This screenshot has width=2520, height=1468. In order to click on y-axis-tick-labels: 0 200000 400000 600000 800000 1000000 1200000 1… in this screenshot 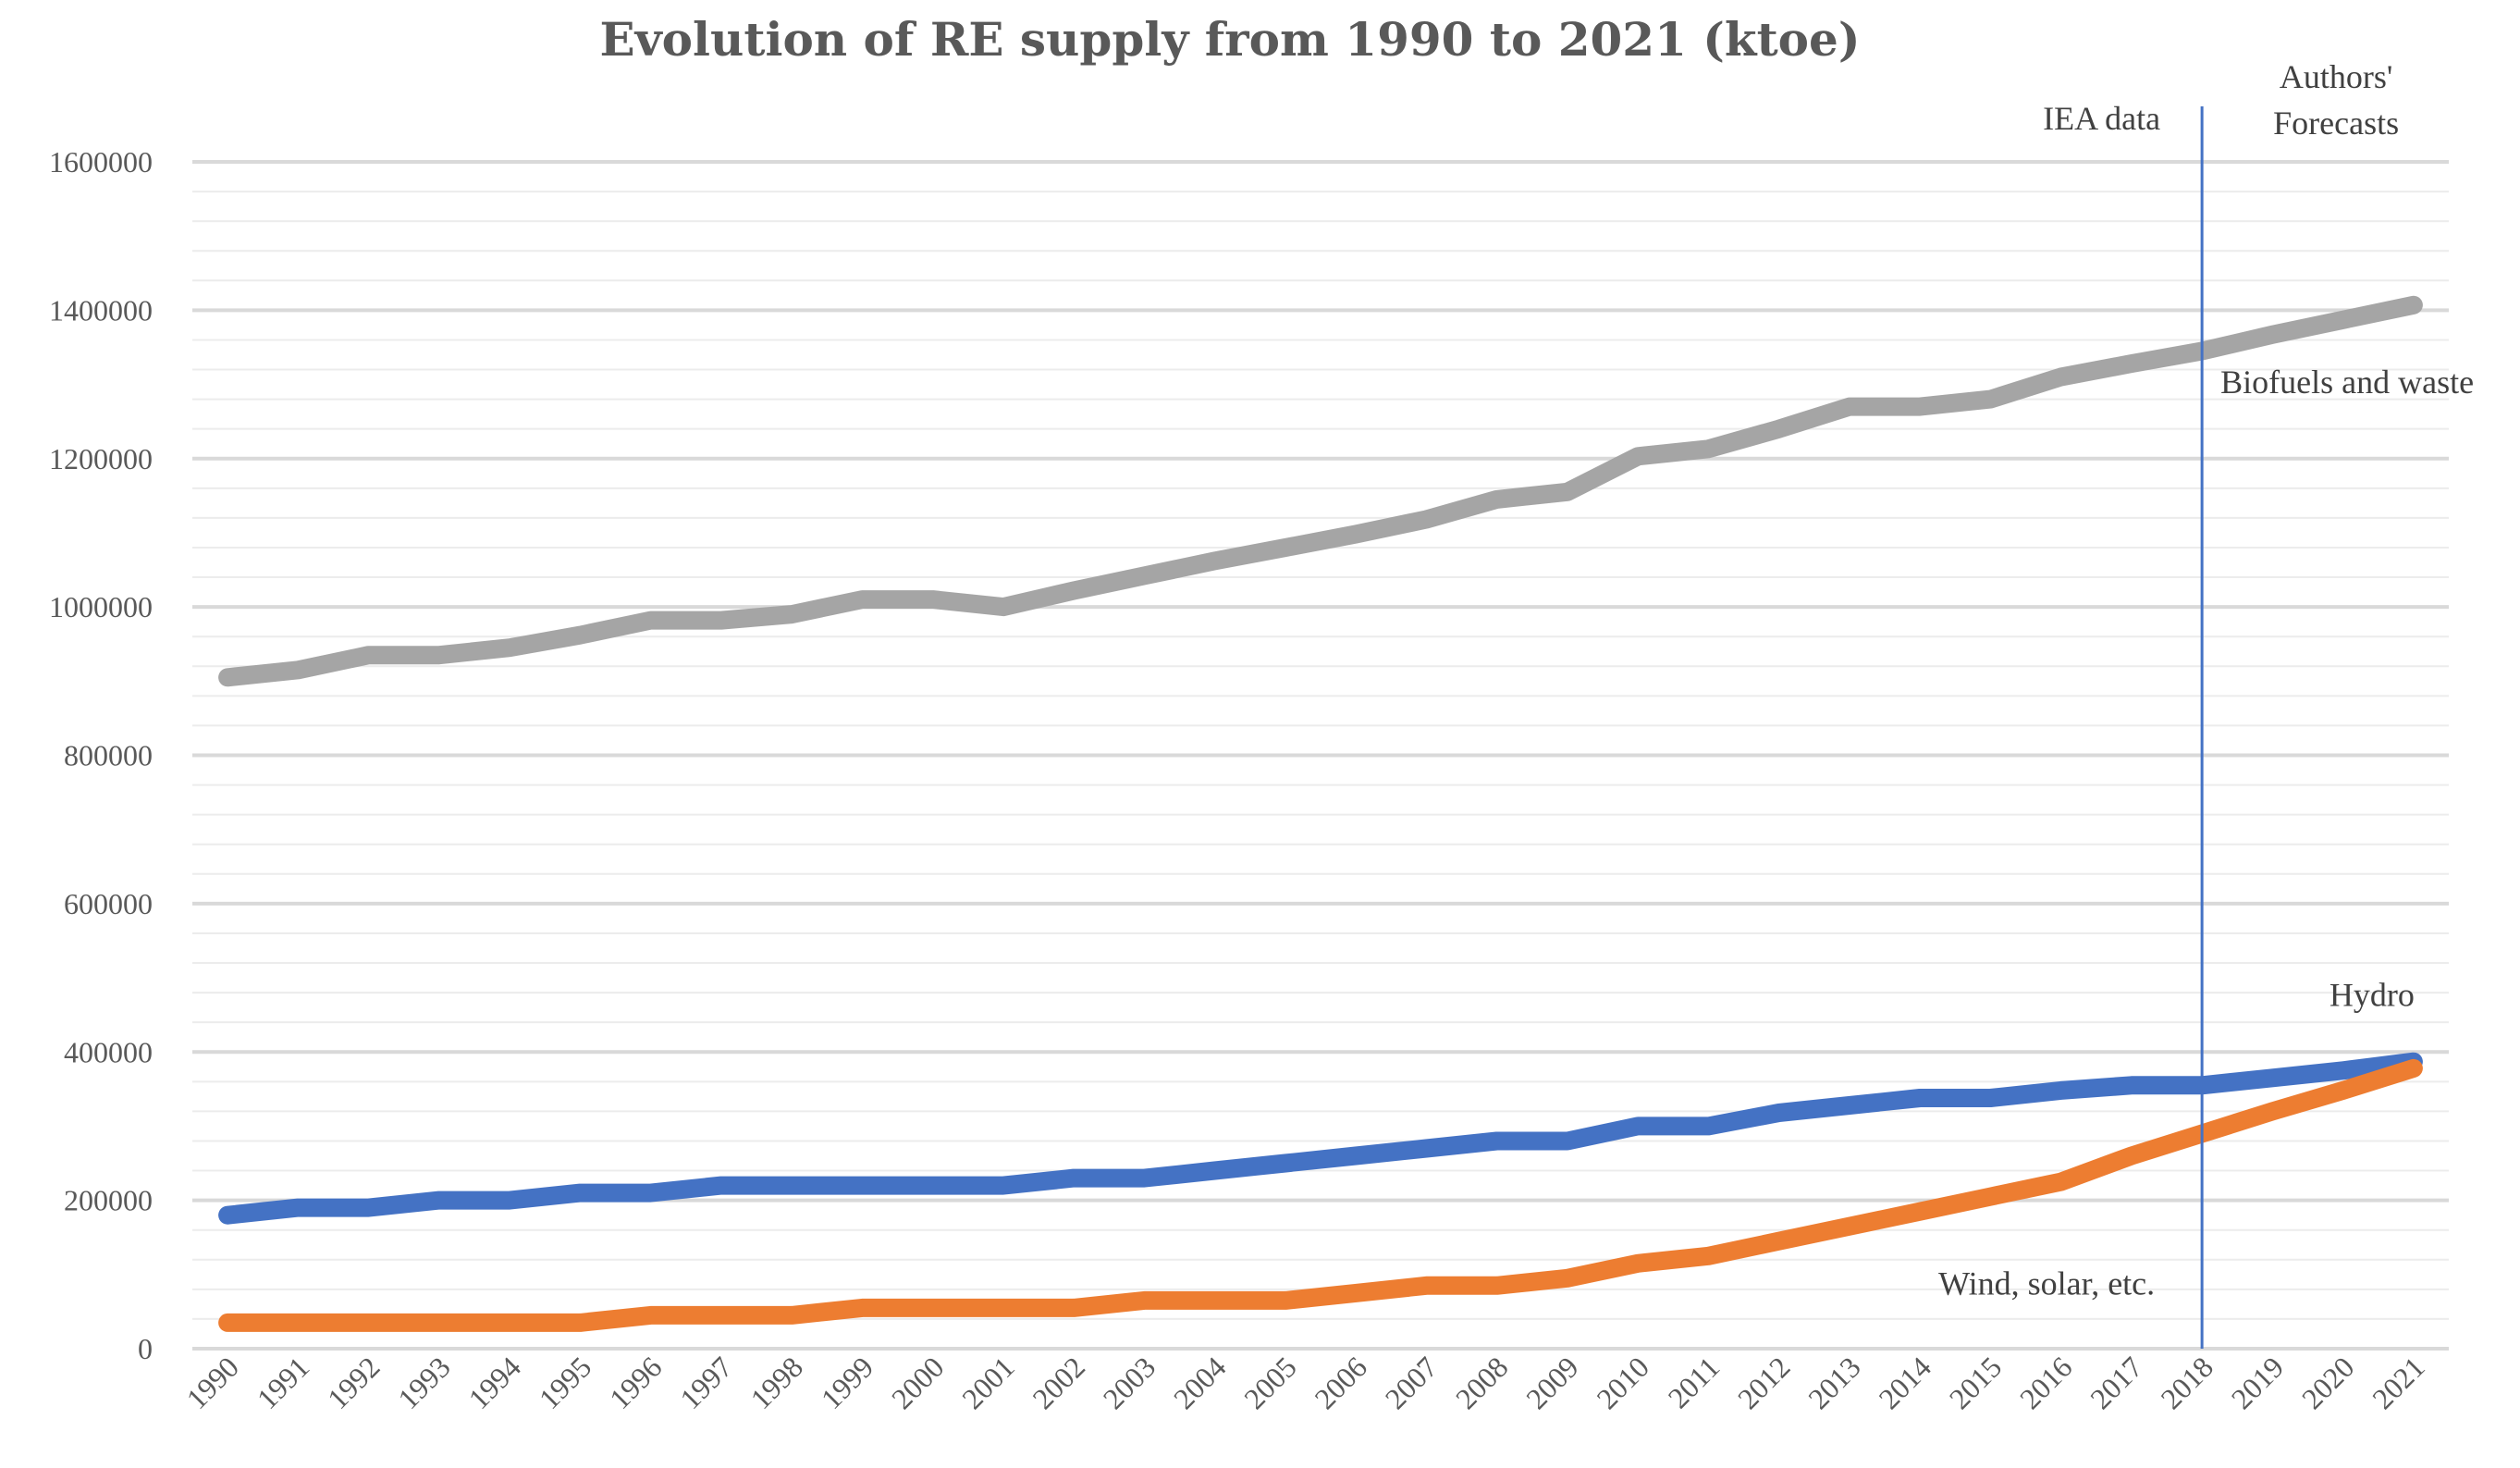, I will do `click(101, 755)`.